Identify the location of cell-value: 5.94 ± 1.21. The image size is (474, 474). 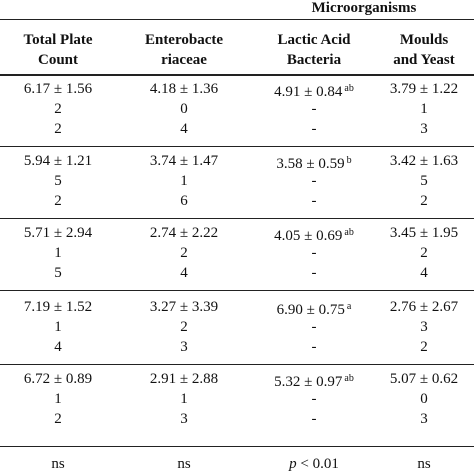
(58, 161).